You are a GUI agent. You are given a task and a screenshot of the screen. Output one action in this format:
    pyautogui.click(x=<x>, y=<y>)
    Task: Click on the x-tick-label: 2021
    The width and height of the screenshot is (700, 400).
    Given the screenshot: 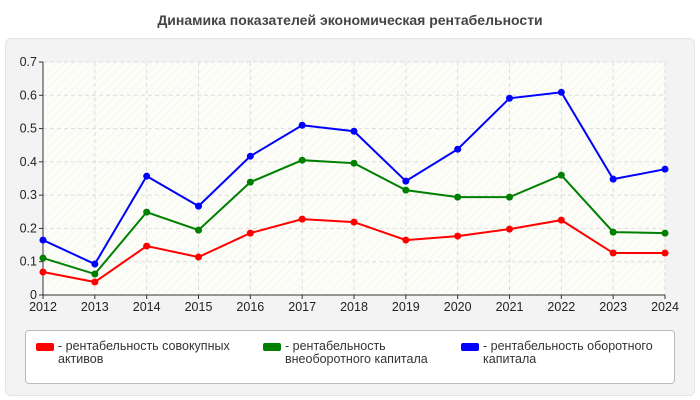 What is the action you would take?
    pyautogui.click(x=510, y=307)
    